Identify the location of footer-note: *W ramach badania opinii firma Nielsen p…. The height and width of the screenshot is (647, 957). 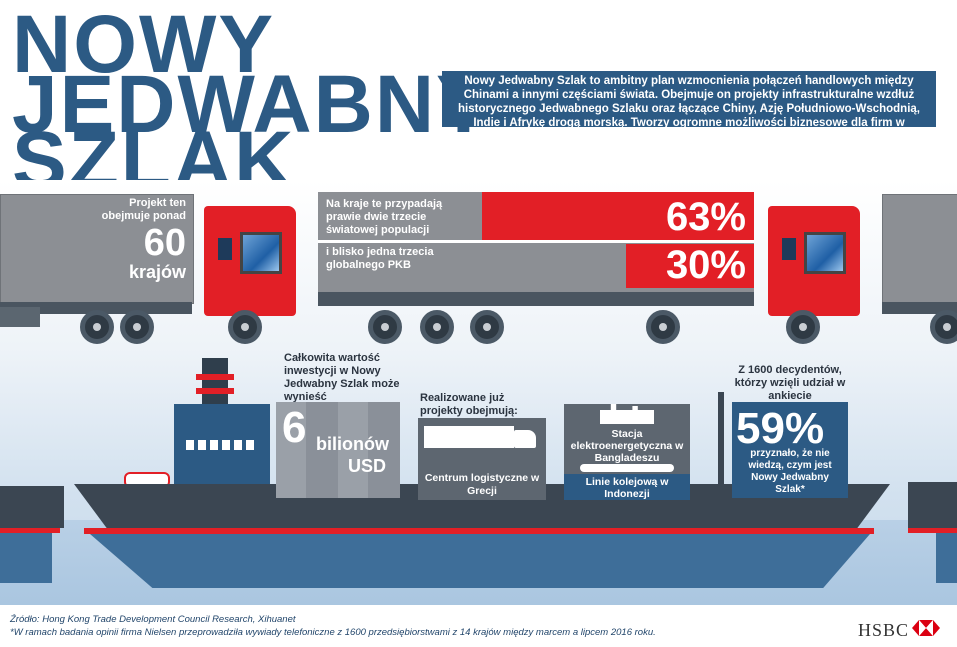
(333, 632).